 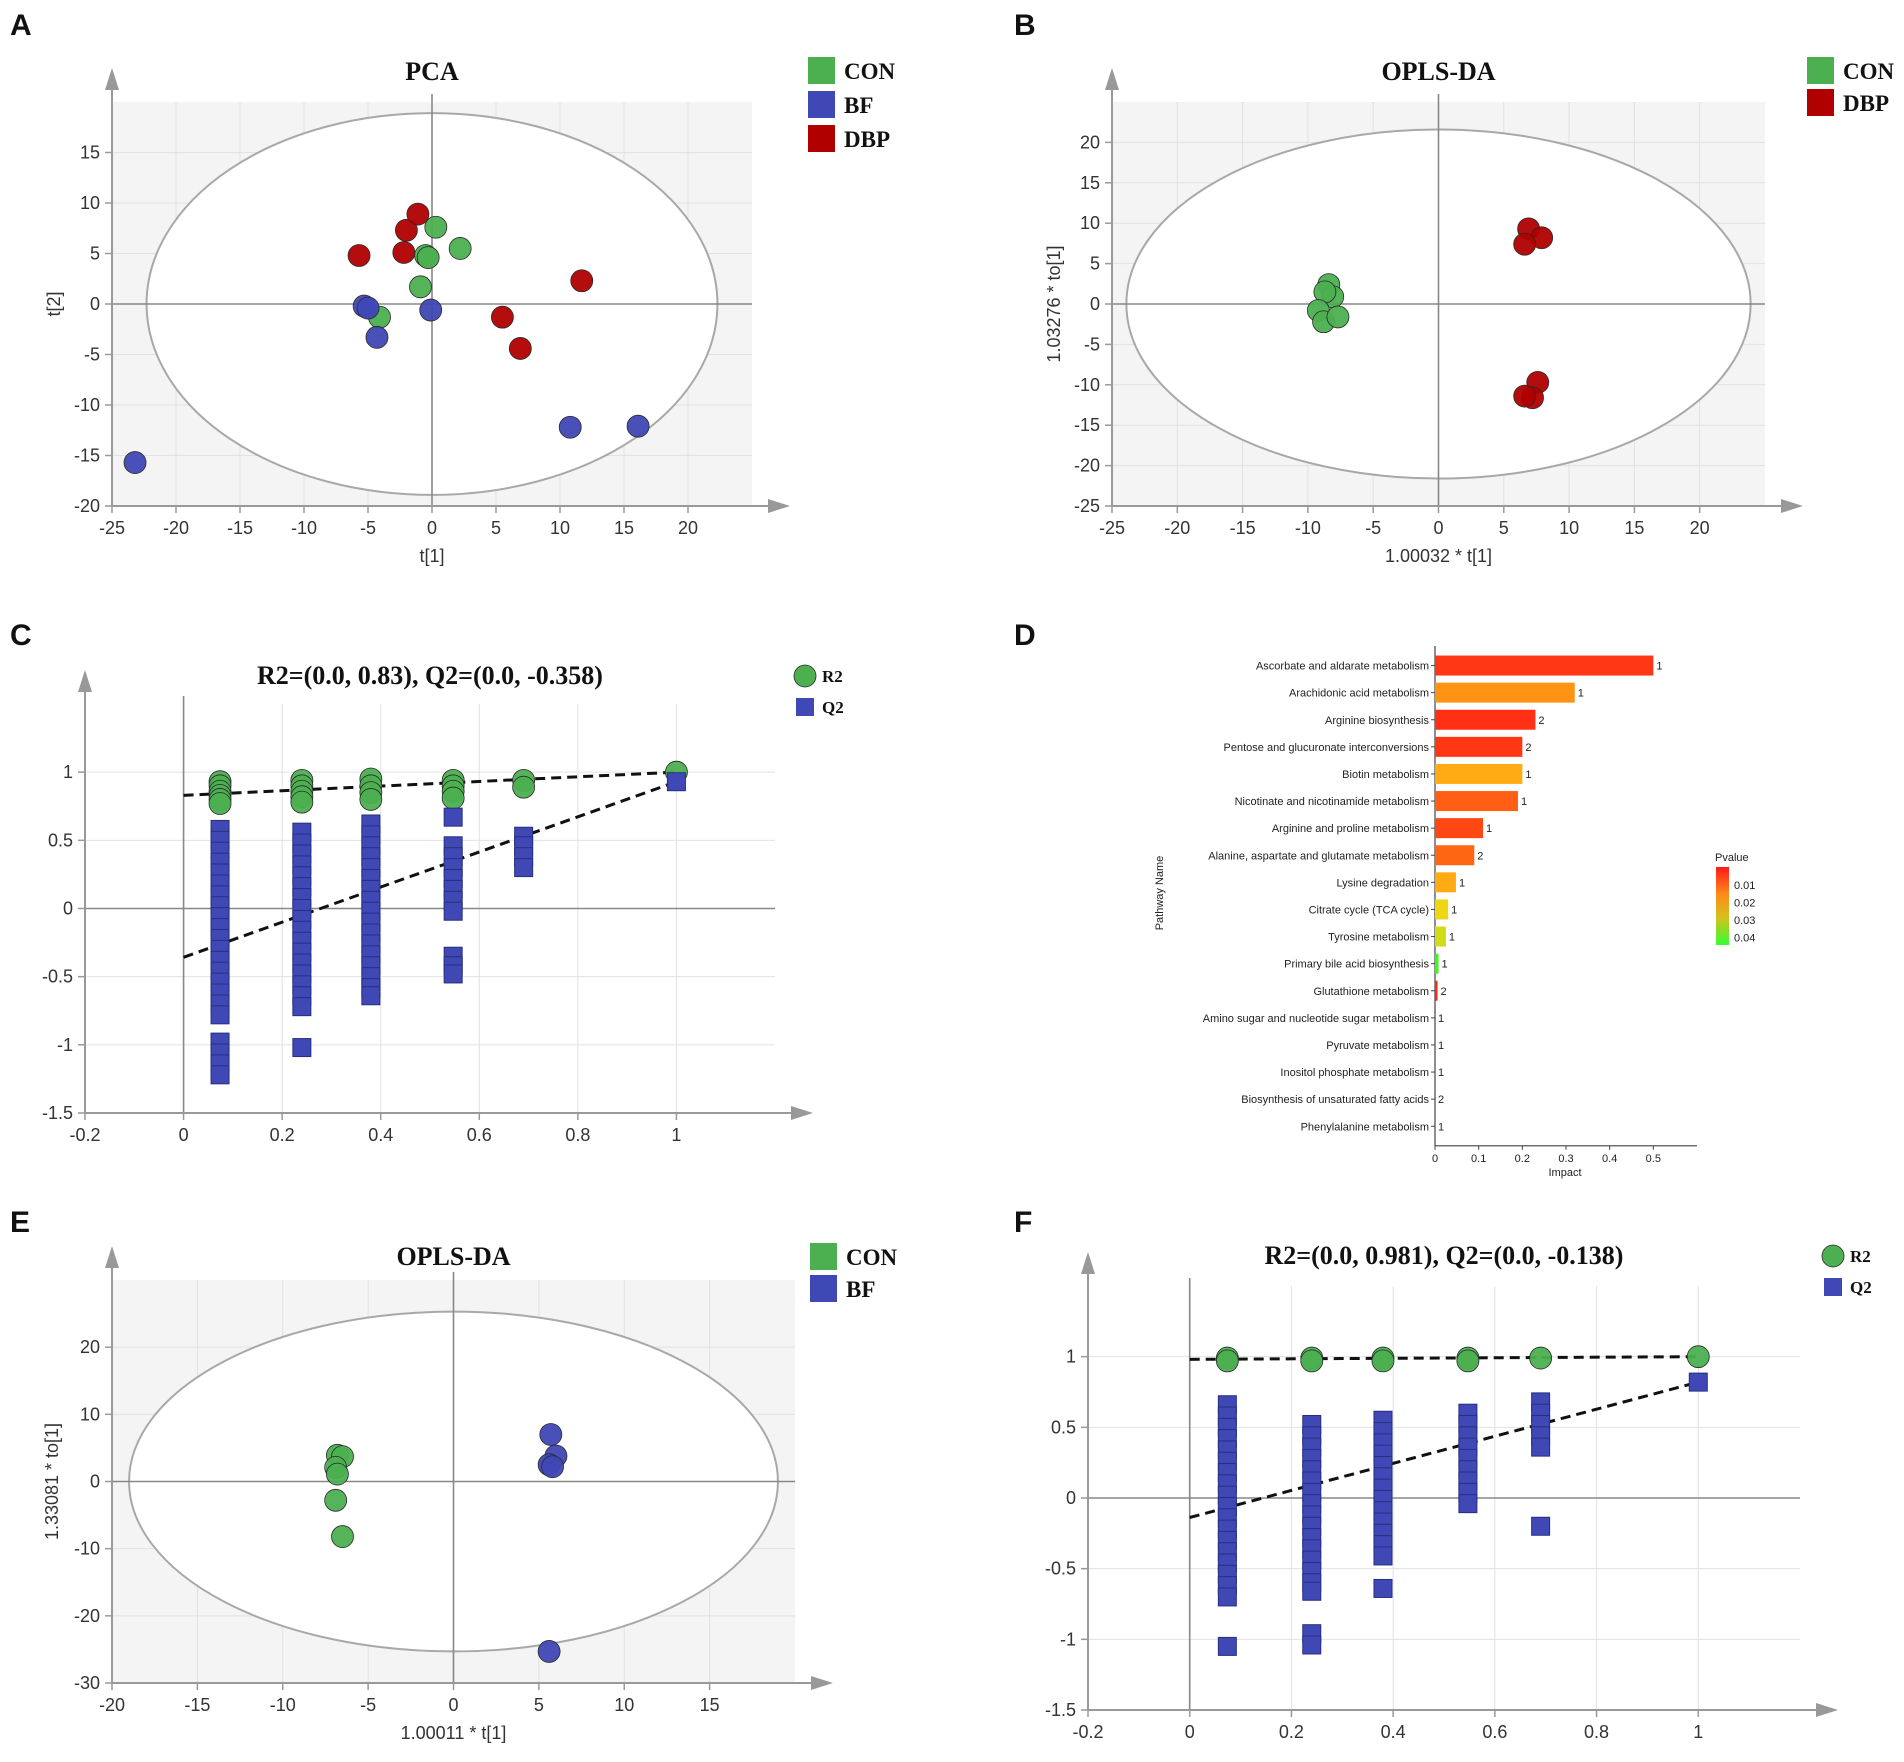 What do you see at coordinates (1335, 1100) in the screenshot?
I see `pathway-label: Biosynthesis of unsaturated fatty acids` at bounding box center [1335, 1100].